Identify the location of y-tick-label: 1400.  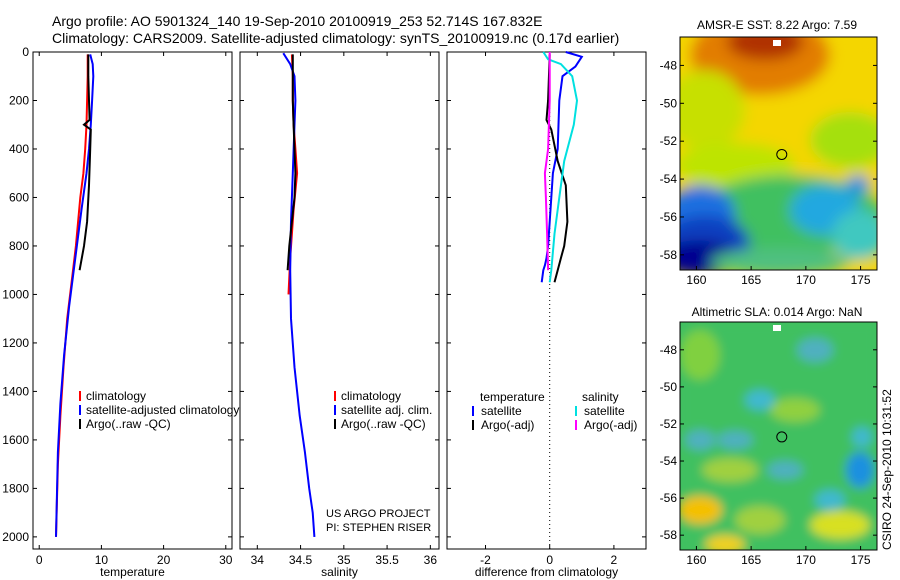
(15, 391).